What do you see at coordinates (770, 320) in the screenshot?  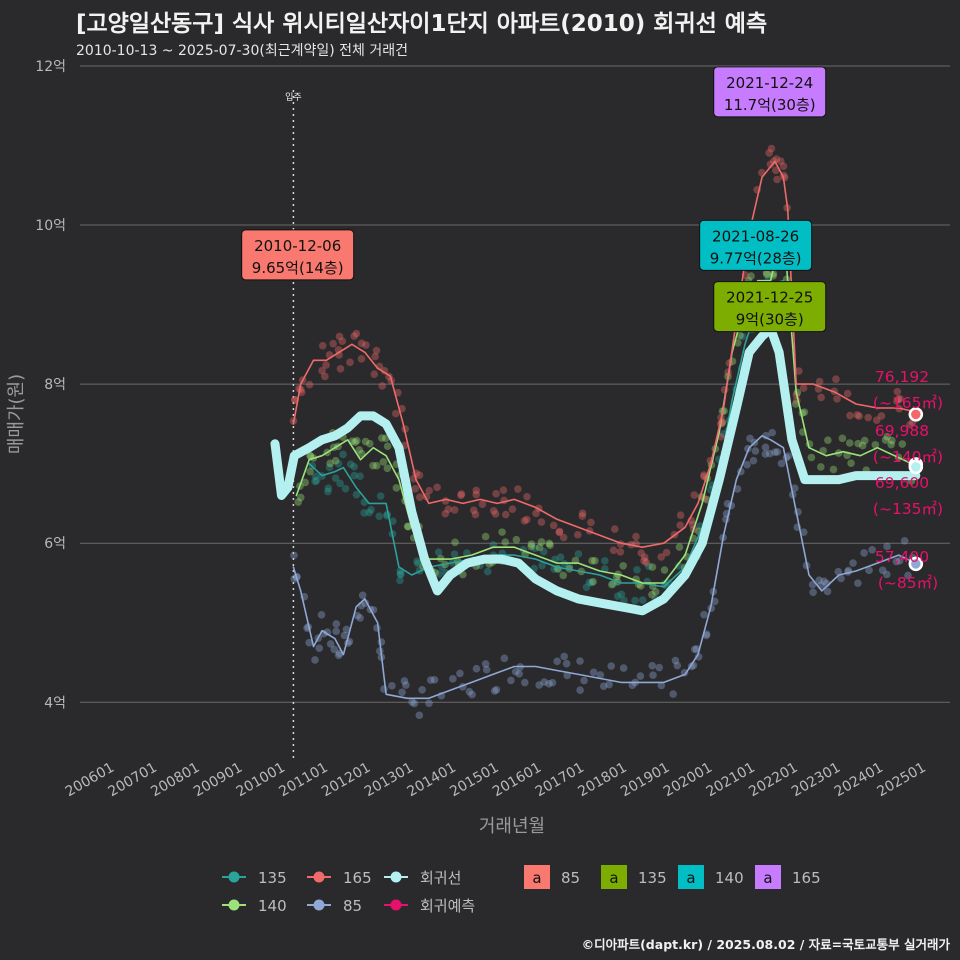 I see `annotation-value: 9억(30층)` at bounding box center [770, 320].